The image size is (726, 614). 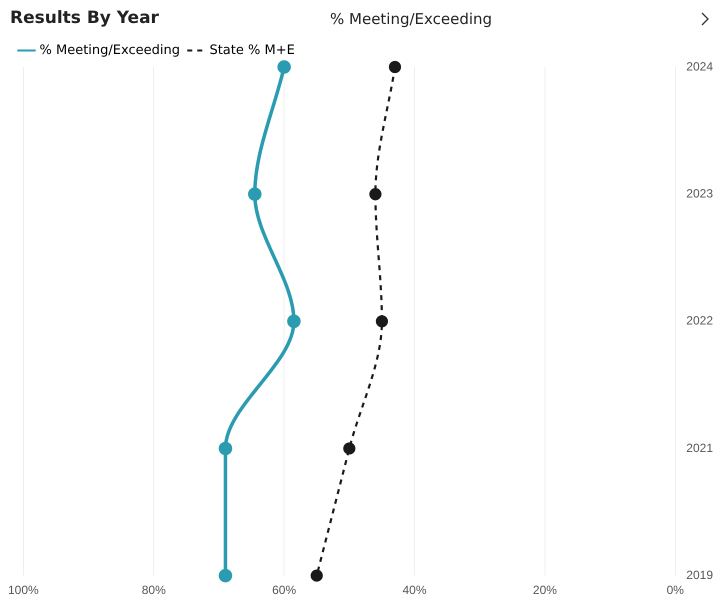 I want to click on x-tick-label: 0%, so click(x=675, y=590).